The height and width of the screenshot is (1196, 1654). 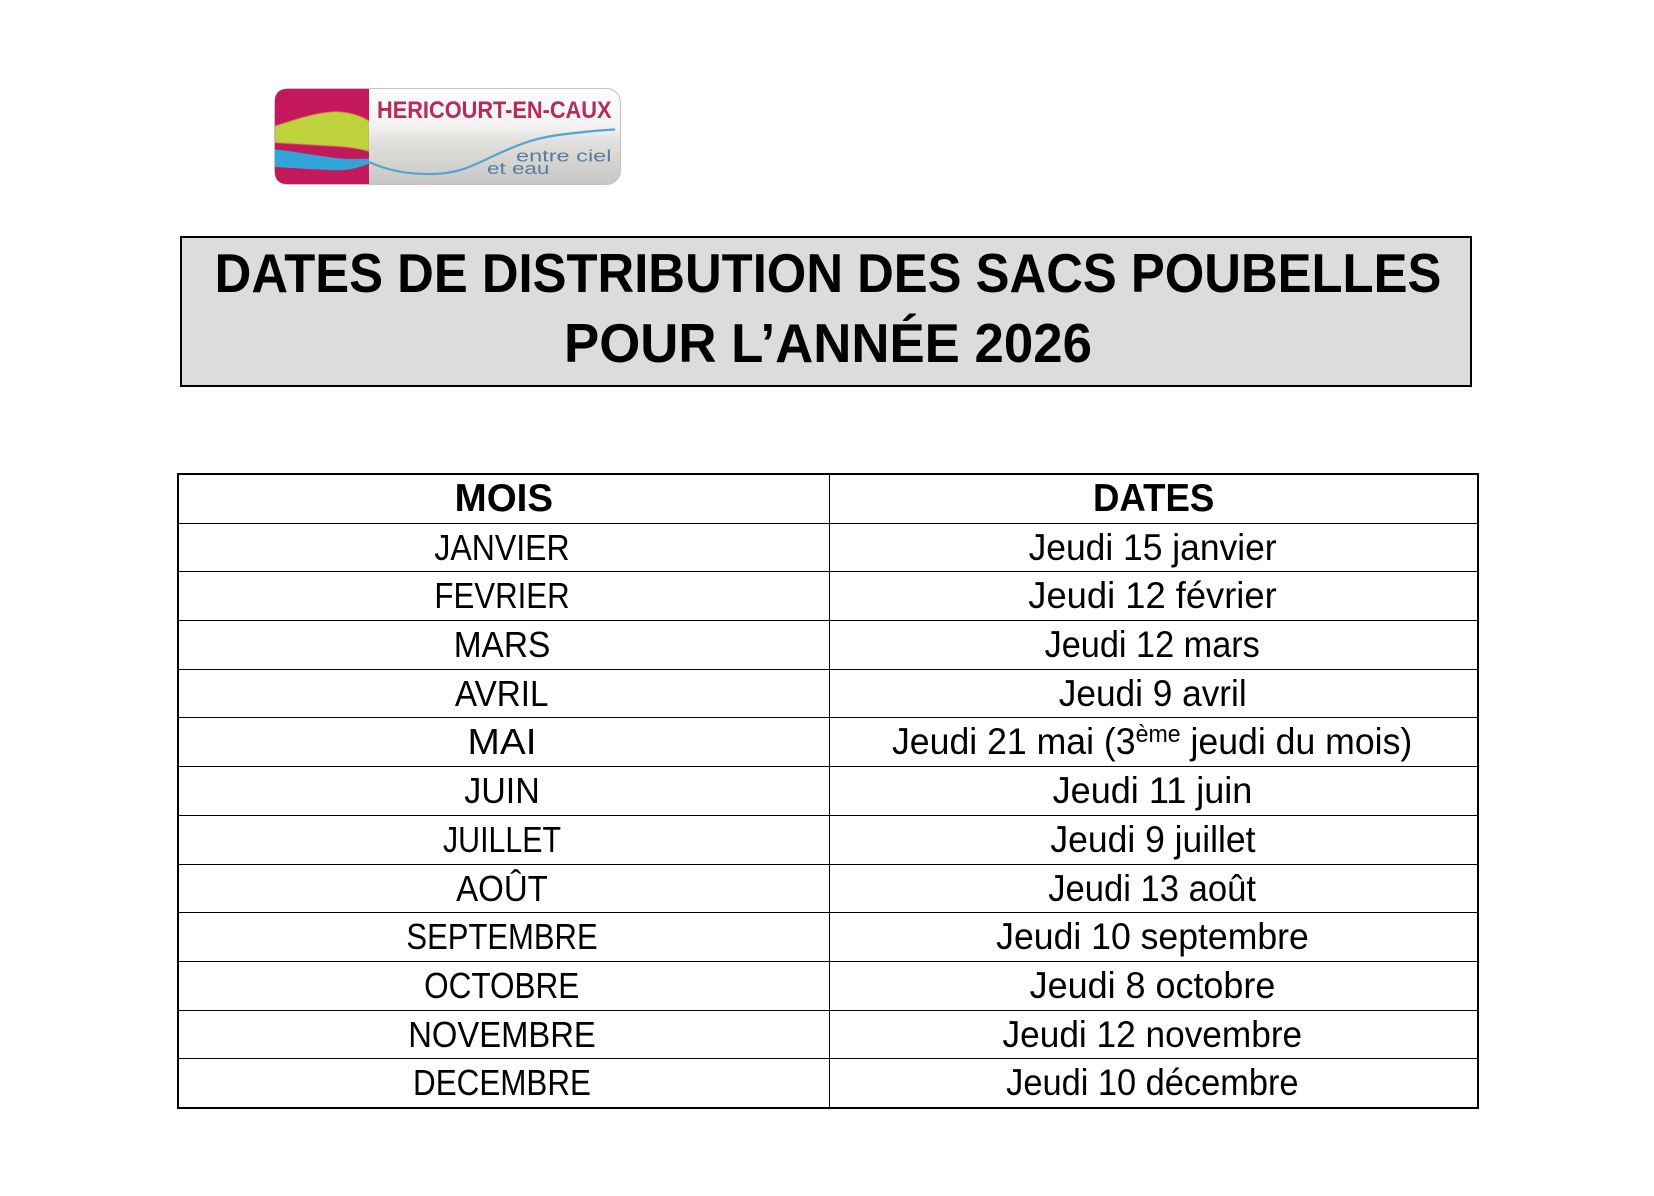 What do you see at coordinates (518, 169) in the screenshot?
I see `svg-text: et eau` at bounding box center [518, 169].